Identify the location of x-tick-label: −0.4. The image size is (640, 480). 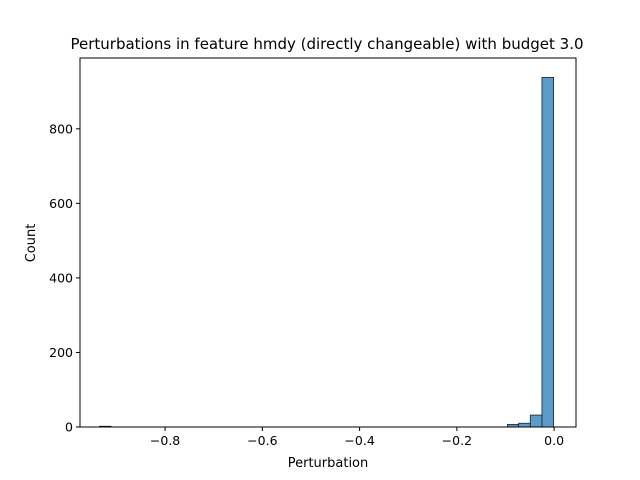
(359, 440).